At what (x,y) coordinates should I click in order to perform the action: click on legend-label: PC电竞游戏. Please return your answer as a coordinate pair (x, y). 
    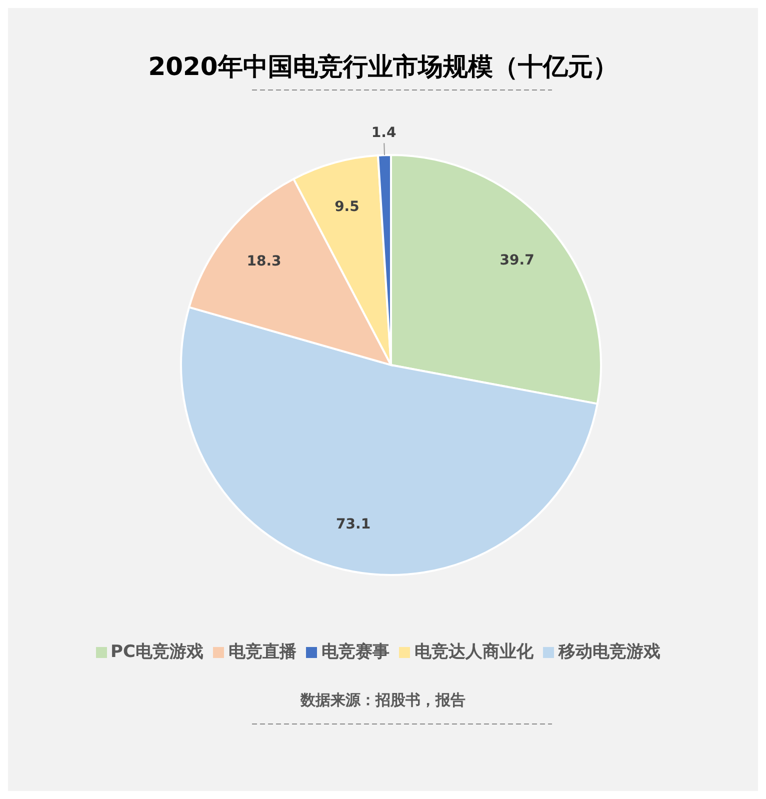
    Looking at the image, I should click on (157, 652).